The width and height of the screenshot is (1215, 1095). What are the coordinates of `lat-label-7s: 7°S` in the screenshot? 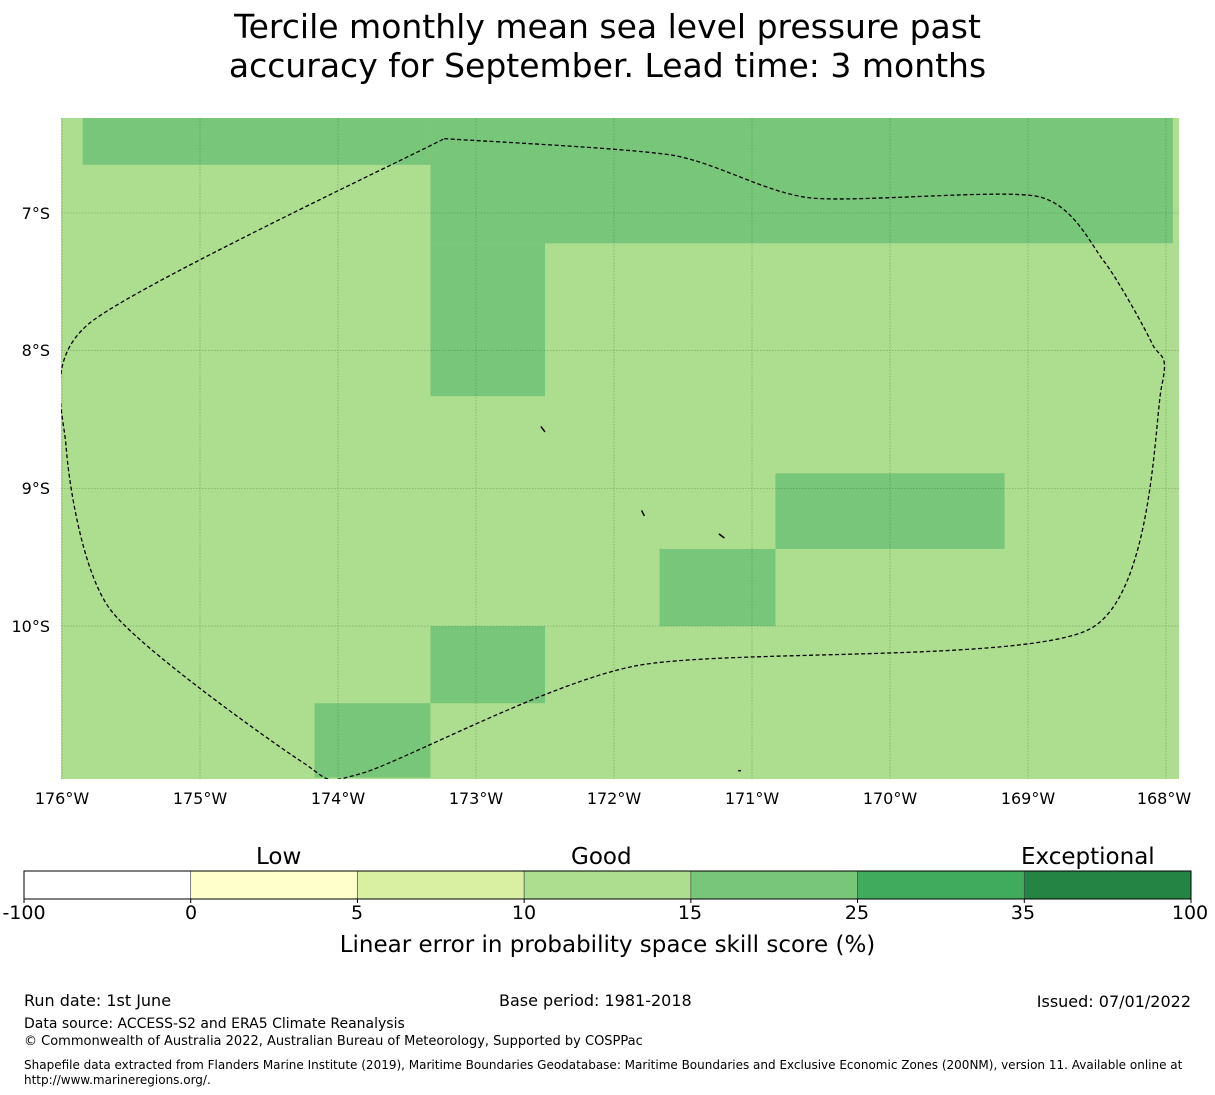 It's located at (35, 213).